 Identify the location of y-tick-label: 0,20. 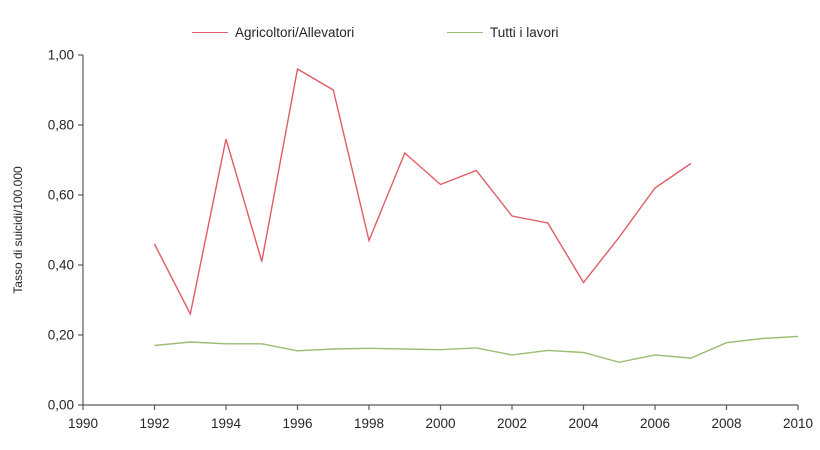
(61, 335).